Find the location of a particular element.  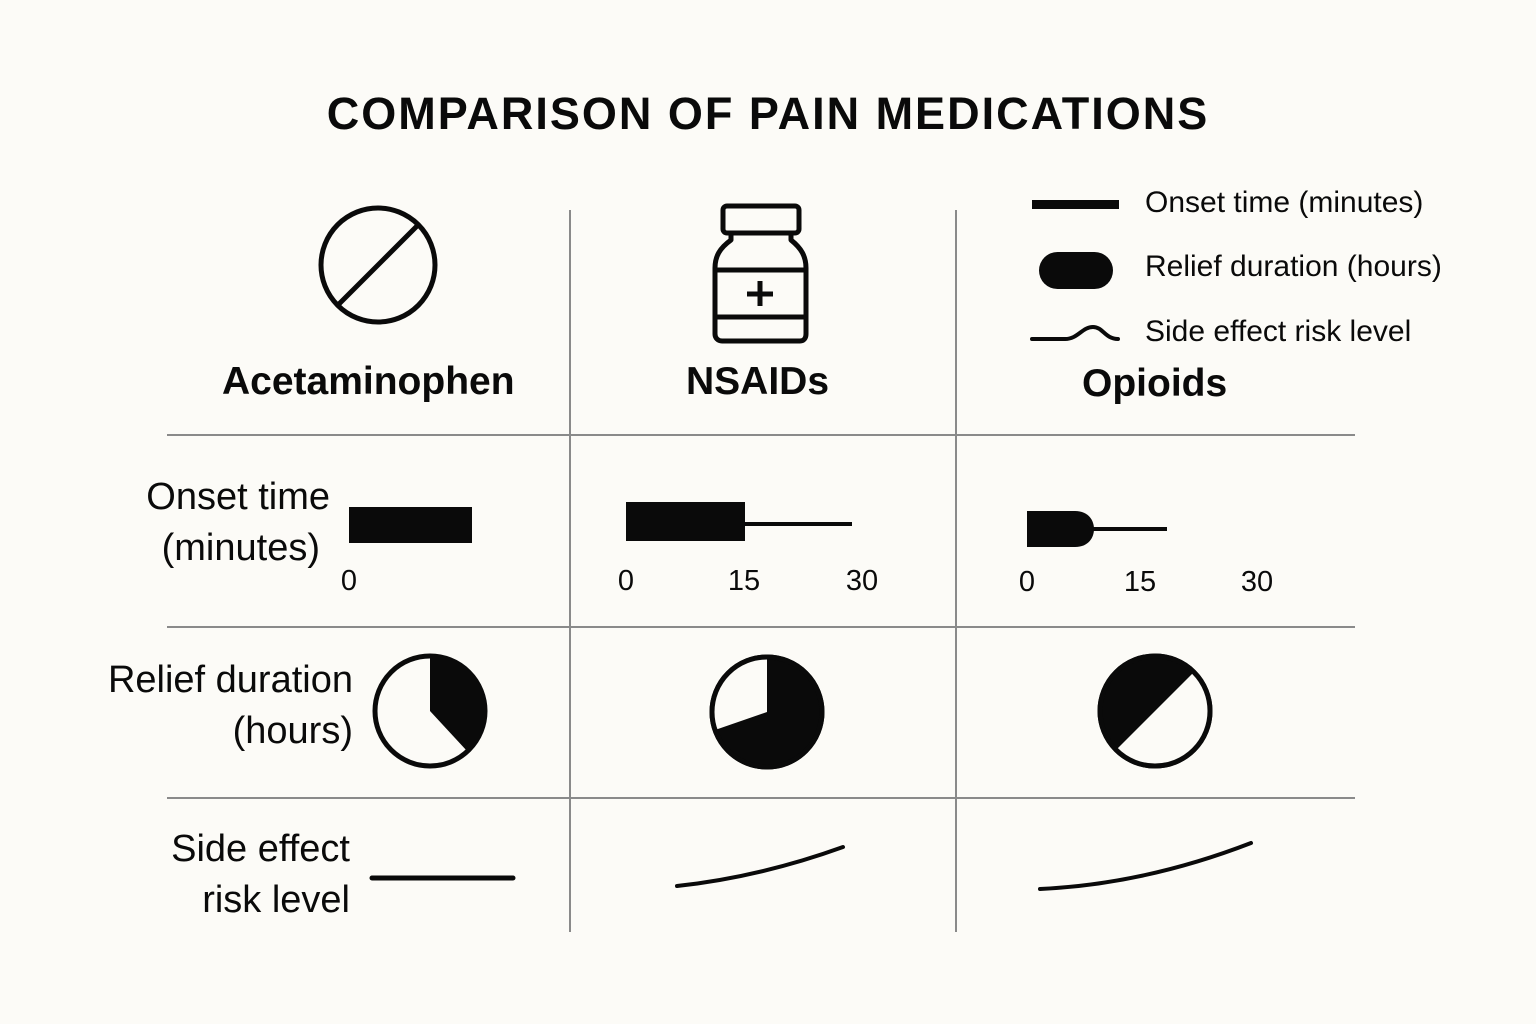

relief-pie-nsaids is located at coordinates (767, 712).